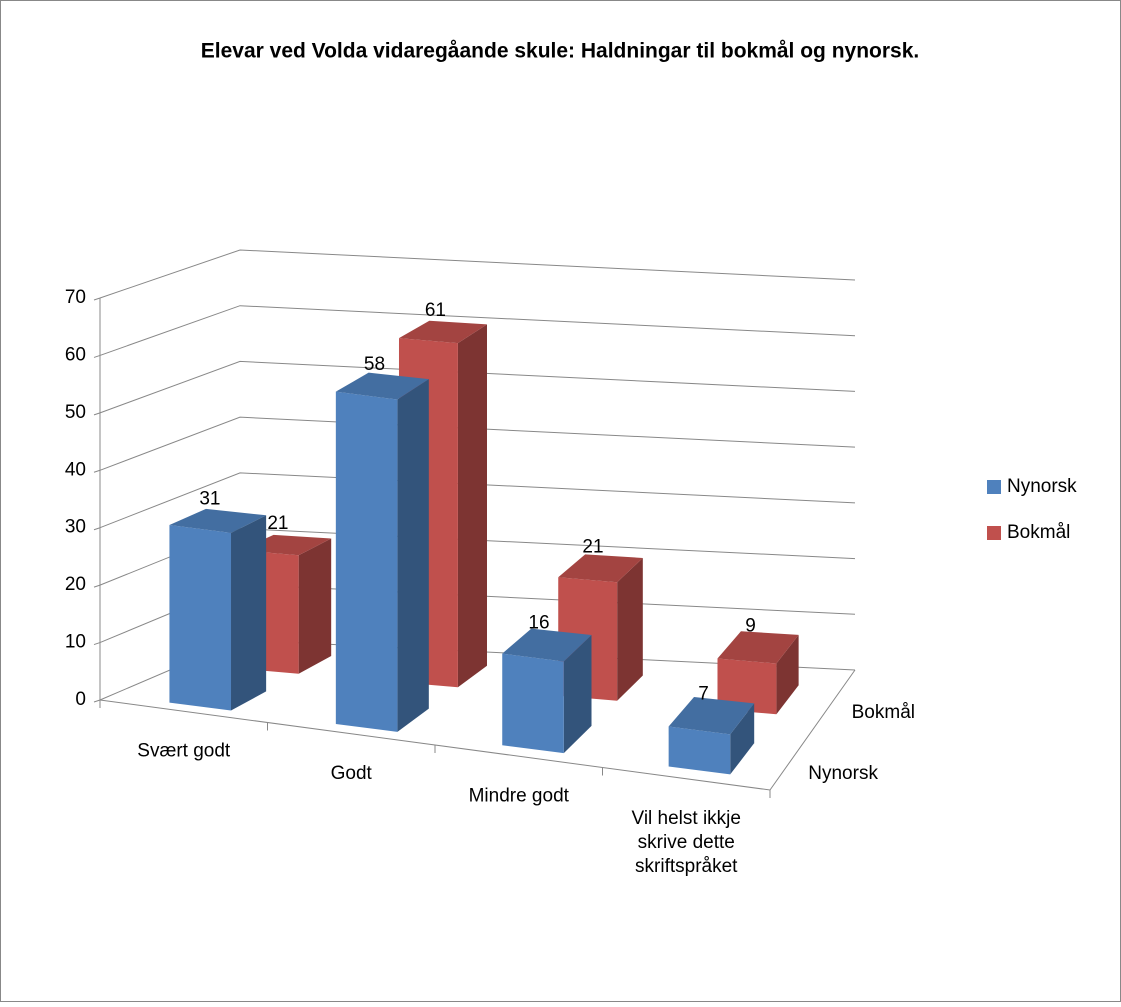 This screenshot has height=1007, width=1121. What do you see at coordinates (75, 297) in the screenshot?
I see `y-tick-label: 70` at bounding box center [75, 297].